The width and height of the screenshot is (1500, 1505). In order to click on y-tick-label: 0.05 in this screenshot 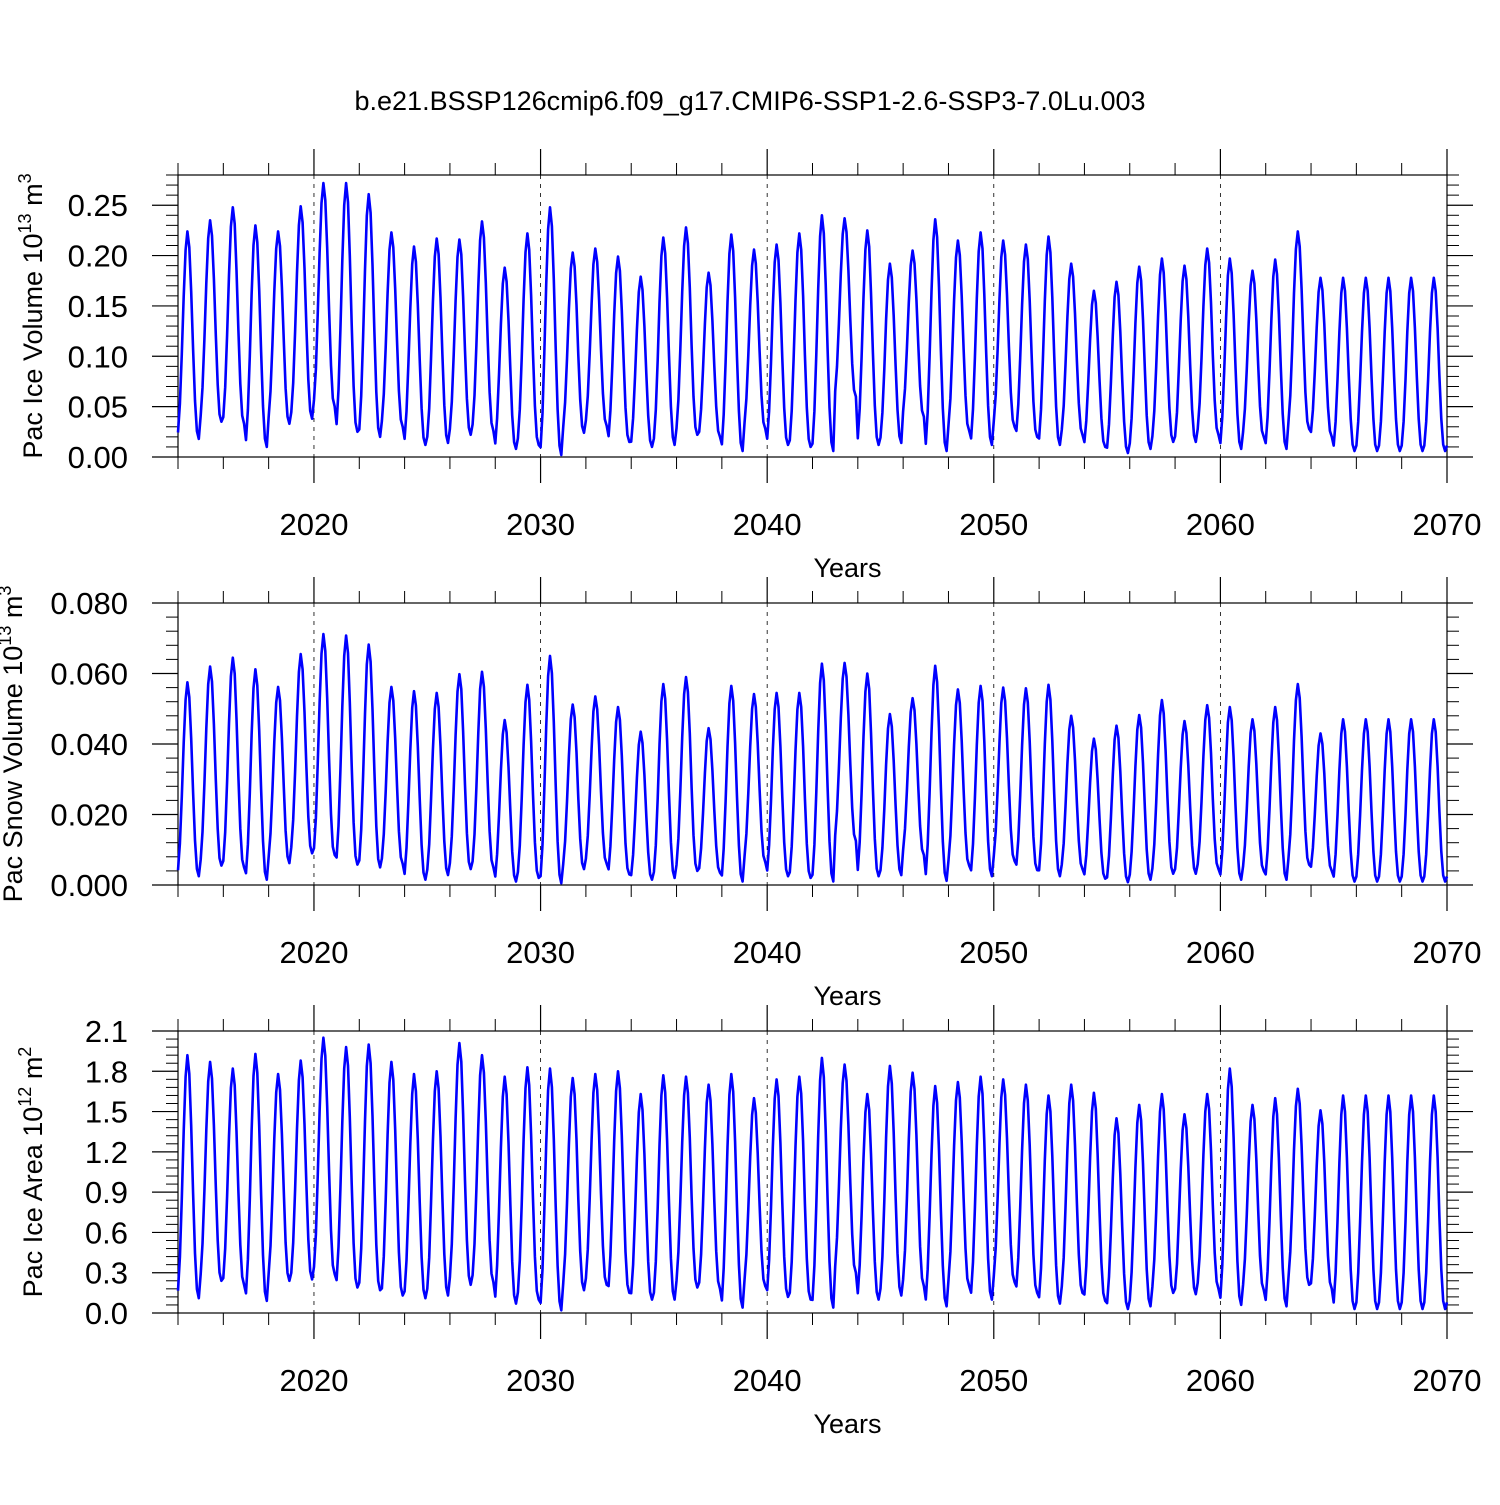, I will do `click(98, 407)`.